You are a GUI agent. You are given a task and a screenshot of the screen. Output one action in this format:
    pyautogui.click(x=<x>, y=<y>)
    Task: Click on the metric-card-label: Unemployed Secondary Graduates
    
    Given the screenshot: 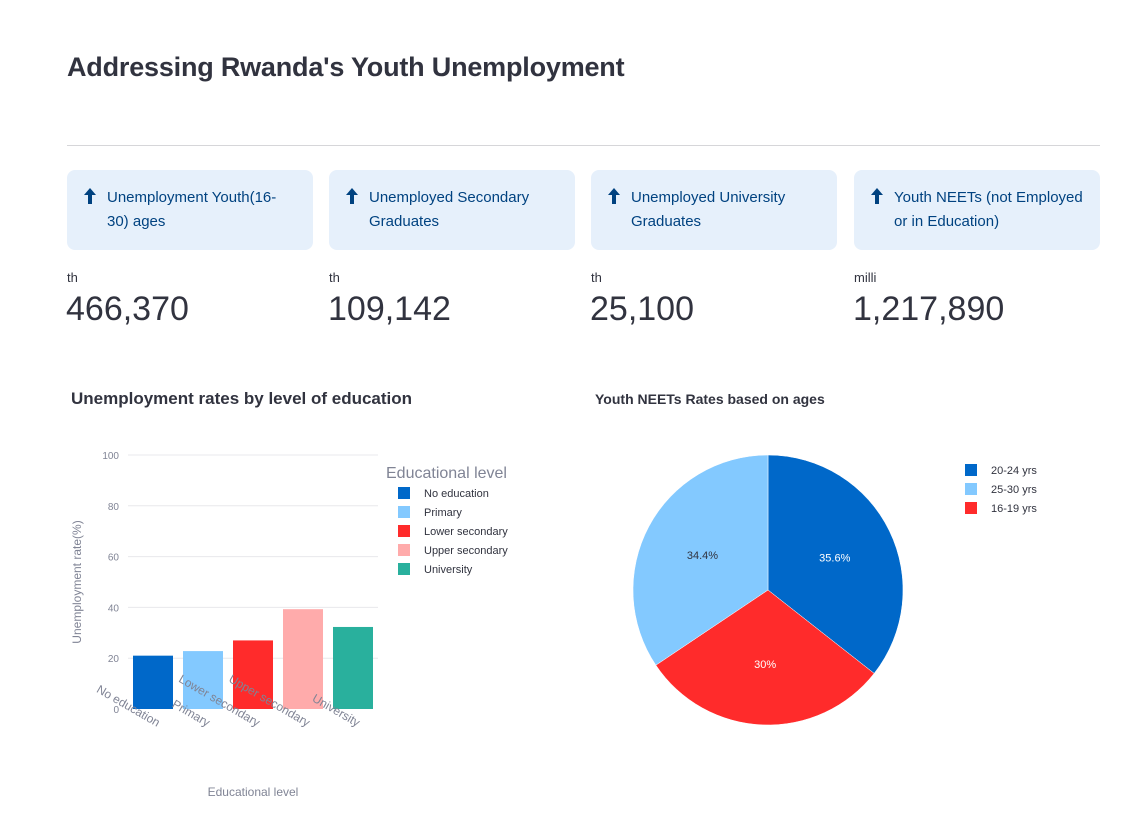 What is the action you would take?
    pyautogui.click(x=449, y=209)
    